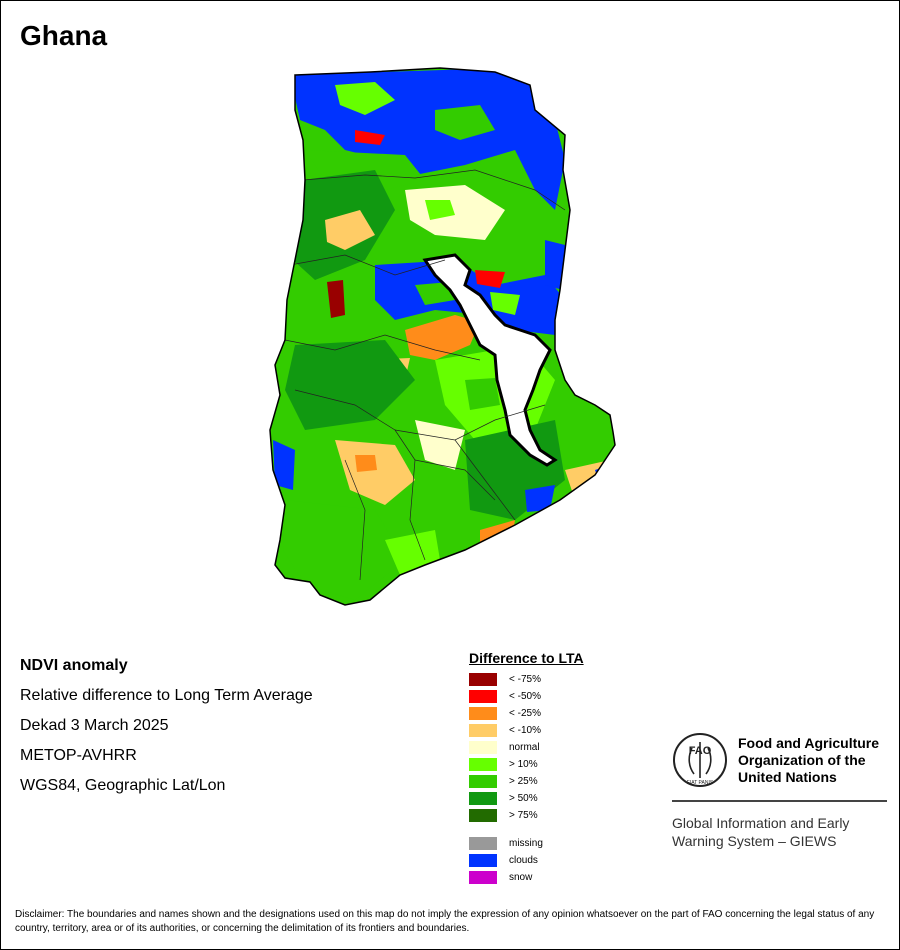 Image resolution: width=900 pixels, height=950 pixels. I want to click on legend-item: missing, so click(526, 843).